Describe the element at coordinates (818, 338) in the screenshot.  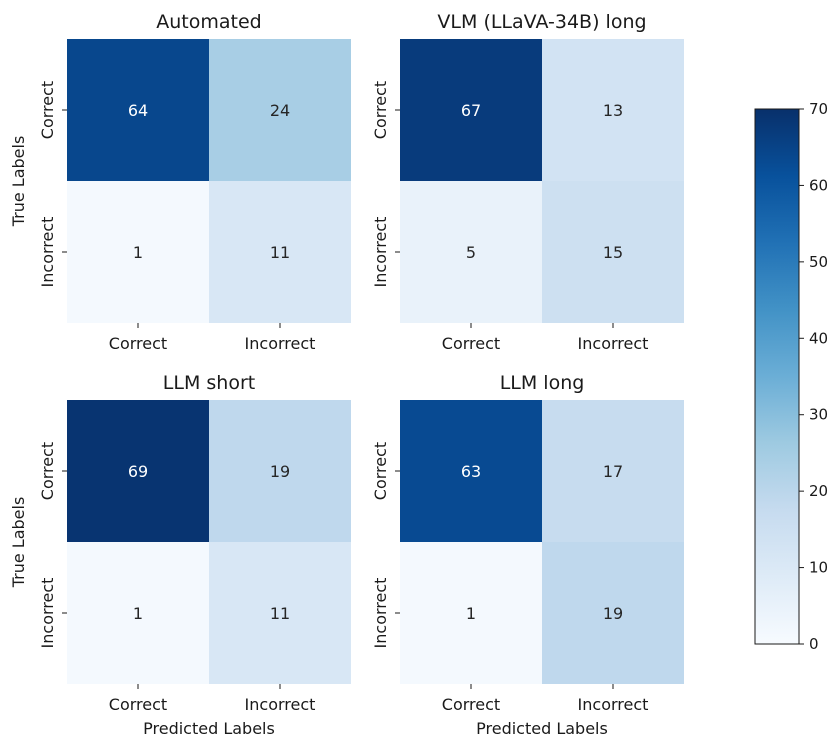
I see `colorbar-tick-label: 40` at that location.